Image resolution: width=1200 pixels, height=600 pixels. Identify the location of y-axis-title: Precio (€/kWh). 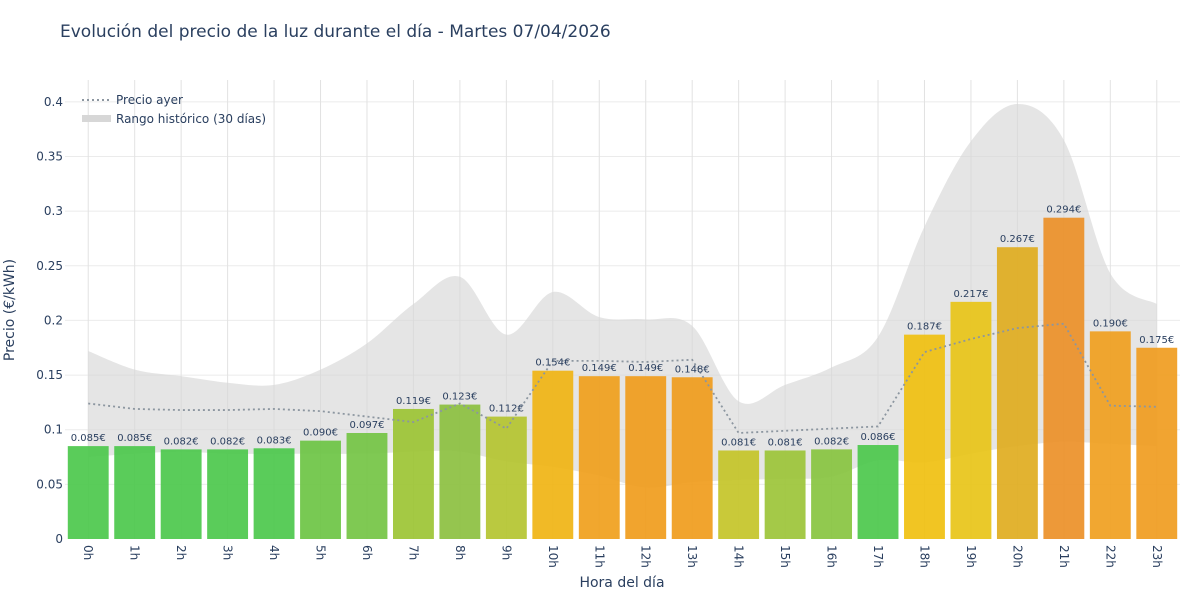
(10, 310).